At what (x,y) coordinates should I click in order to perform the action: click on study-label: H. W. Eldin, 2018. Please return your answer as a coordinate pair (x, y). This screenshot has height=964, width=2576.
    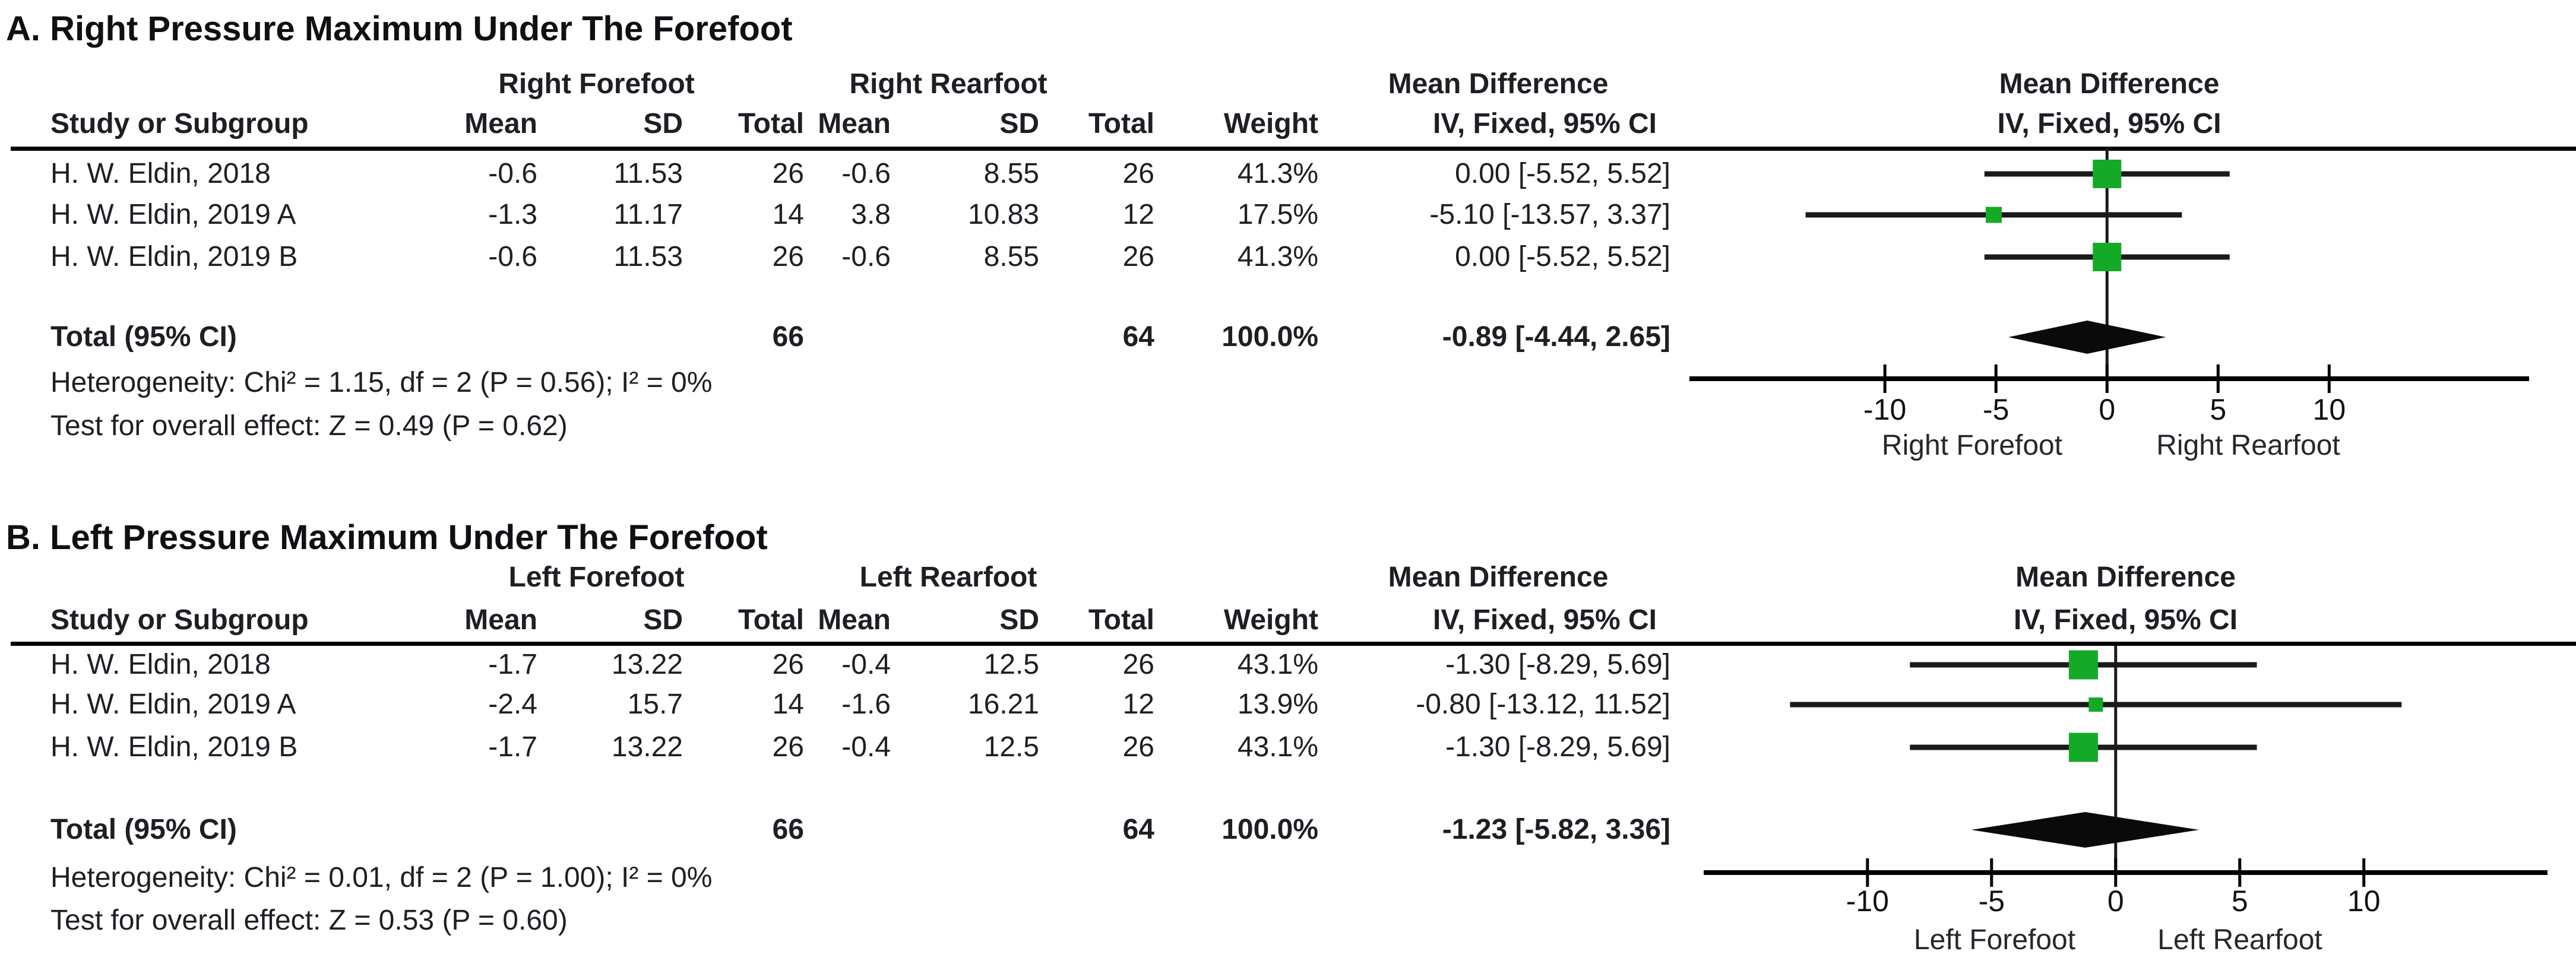
    Looking at the image, I should click on (160, 173).